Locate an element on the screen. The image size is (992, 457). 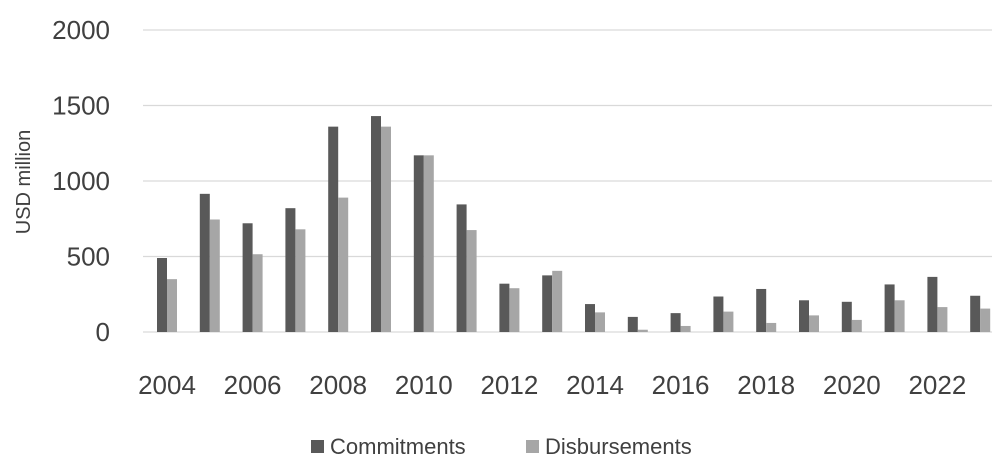
y-axis-label: USD million is located at coordinates (24, 182).